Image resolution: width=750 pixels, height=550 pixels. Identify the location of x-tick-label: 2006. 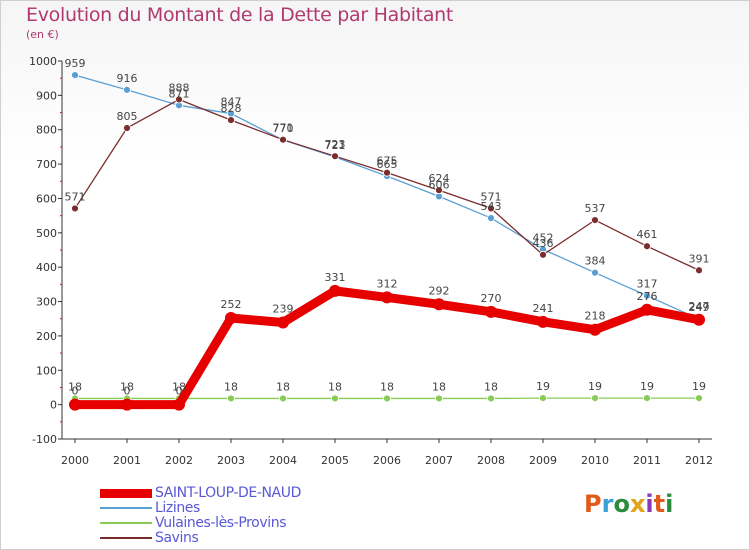
(387, 460).